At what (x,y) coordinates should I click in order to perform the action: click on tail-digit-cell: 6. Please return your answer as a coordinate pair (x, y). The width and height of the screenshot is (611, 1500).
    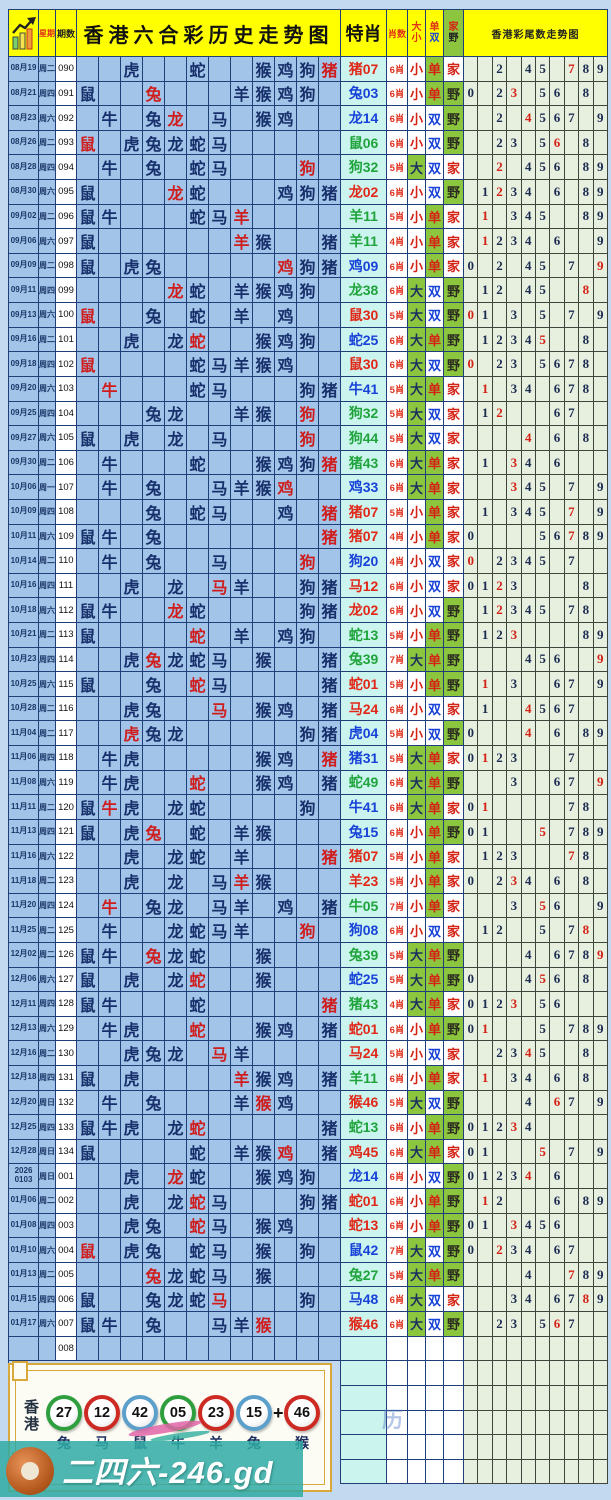
    Looking at the image, I should click on (557, 881).